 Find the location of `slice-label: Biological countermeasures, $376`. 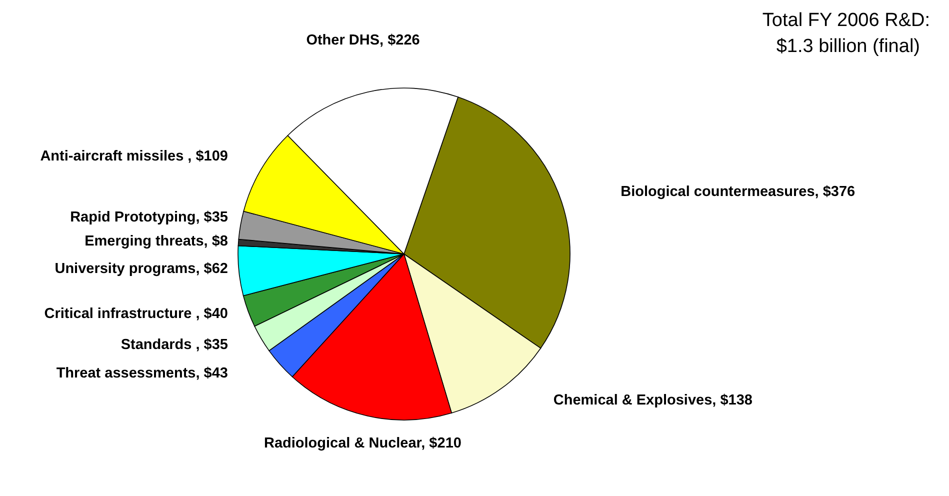

slice-label: Biological countermeasures, $376 is located at coordinates (738, 192).